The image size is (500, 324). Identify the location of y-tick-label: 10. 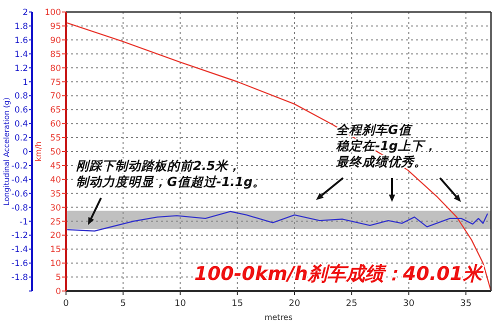
(55, 264).